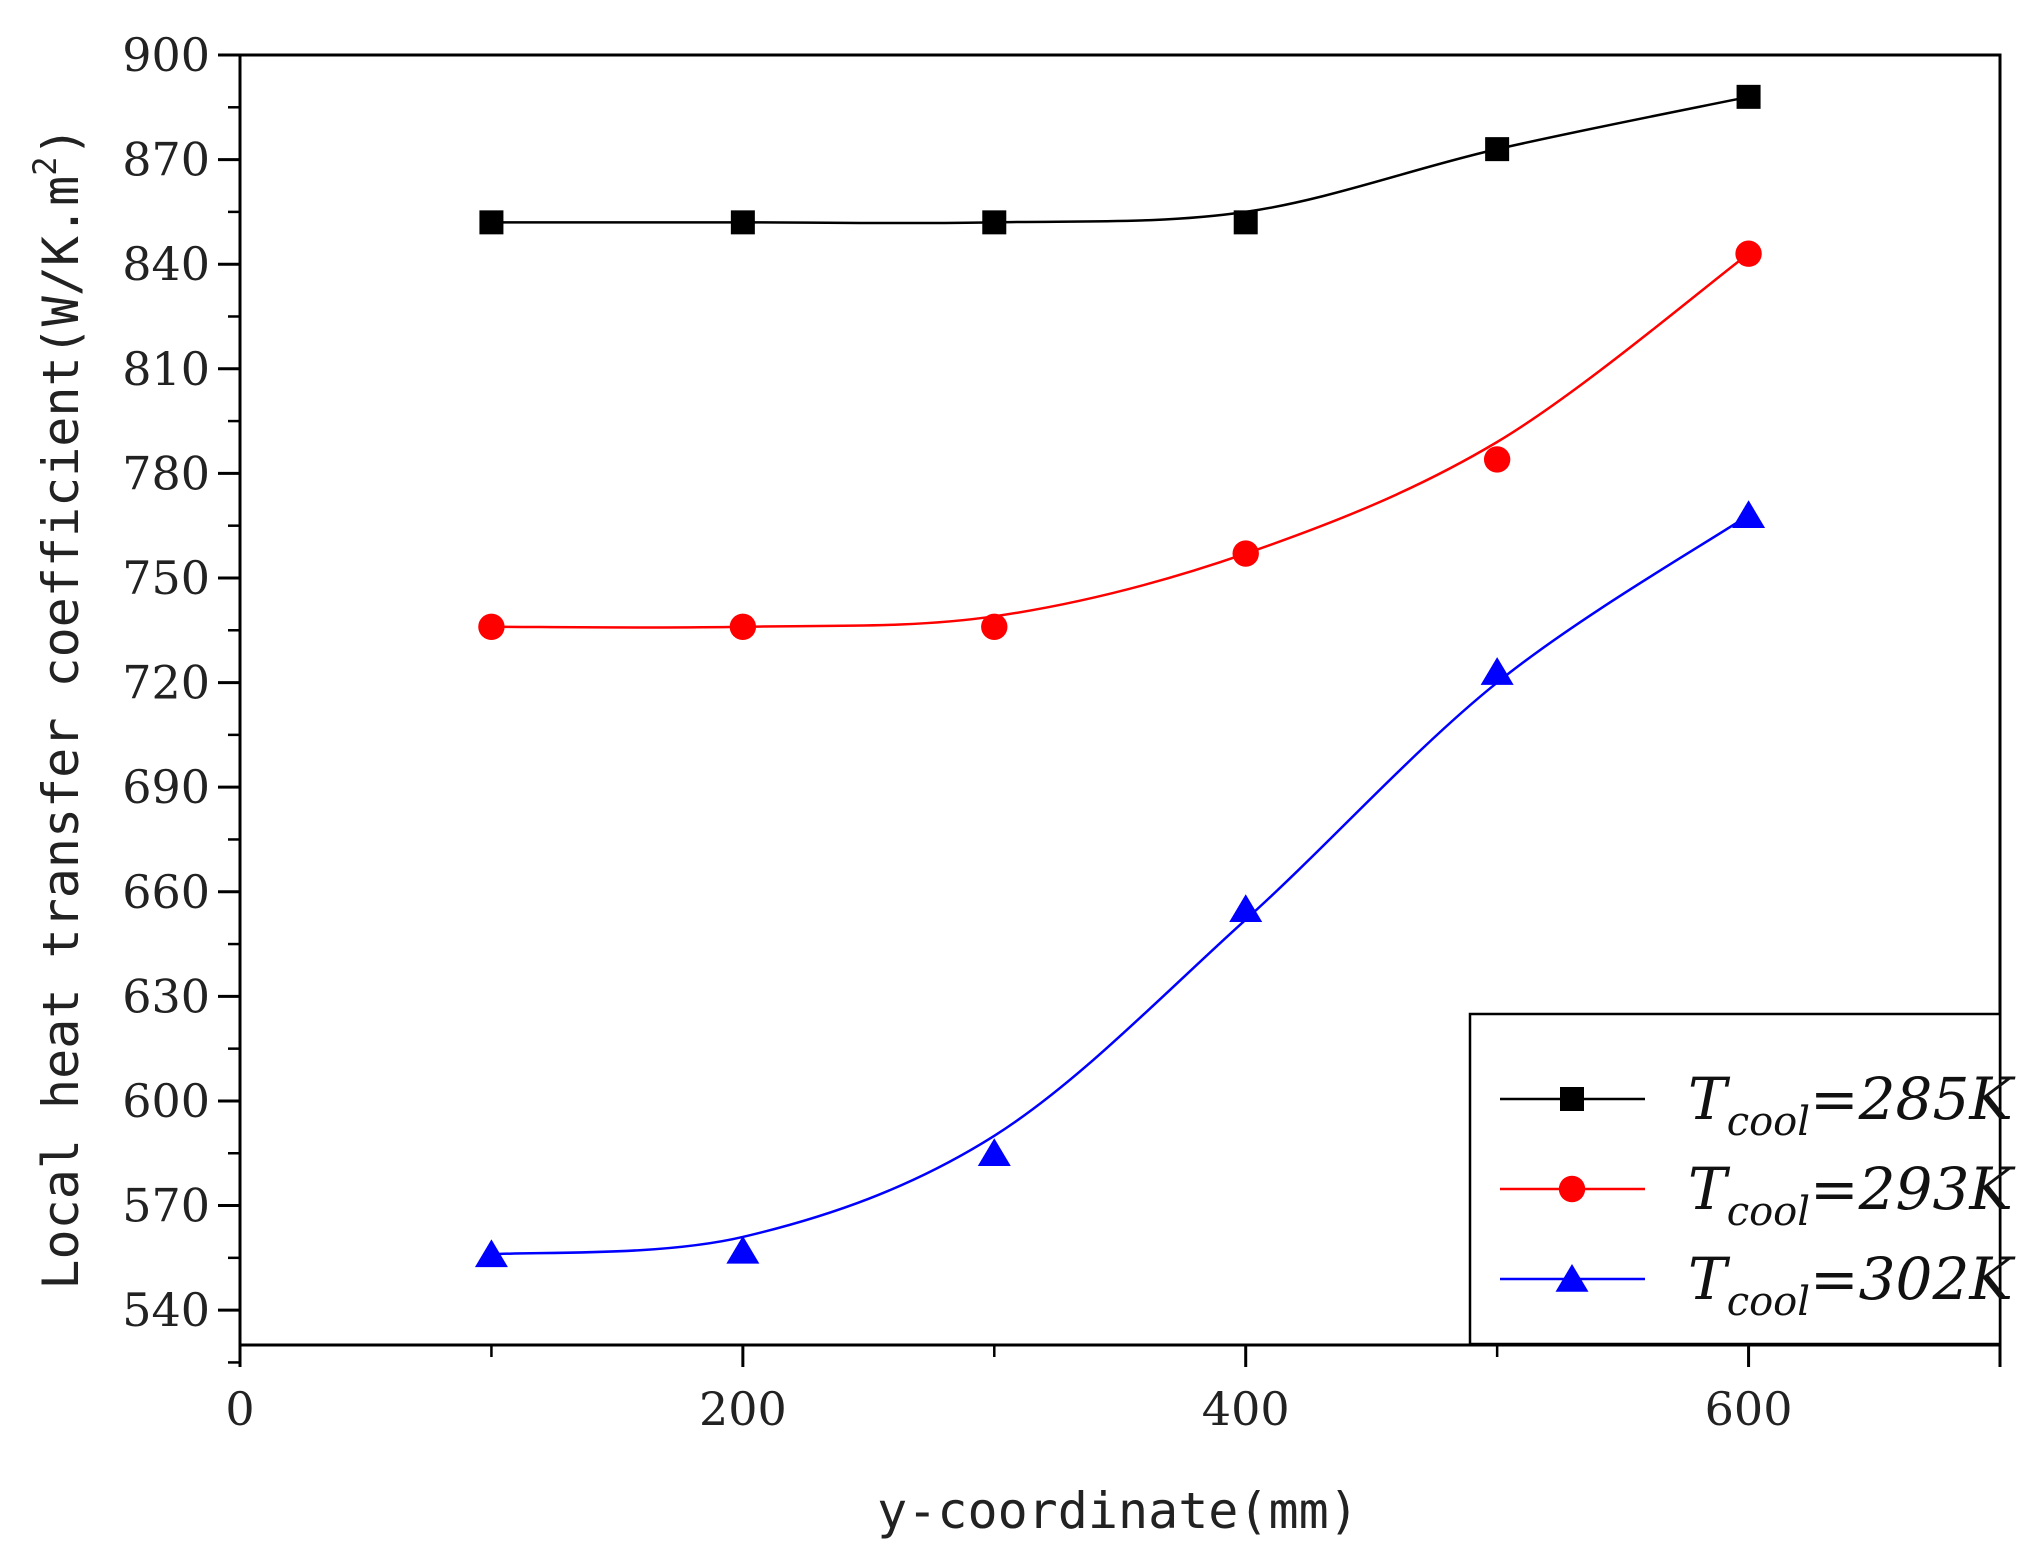  What do you see at coordinates (166, 55) in the screenshot?
I see `y-tick-label: 900` at bounding box center [166, 55].